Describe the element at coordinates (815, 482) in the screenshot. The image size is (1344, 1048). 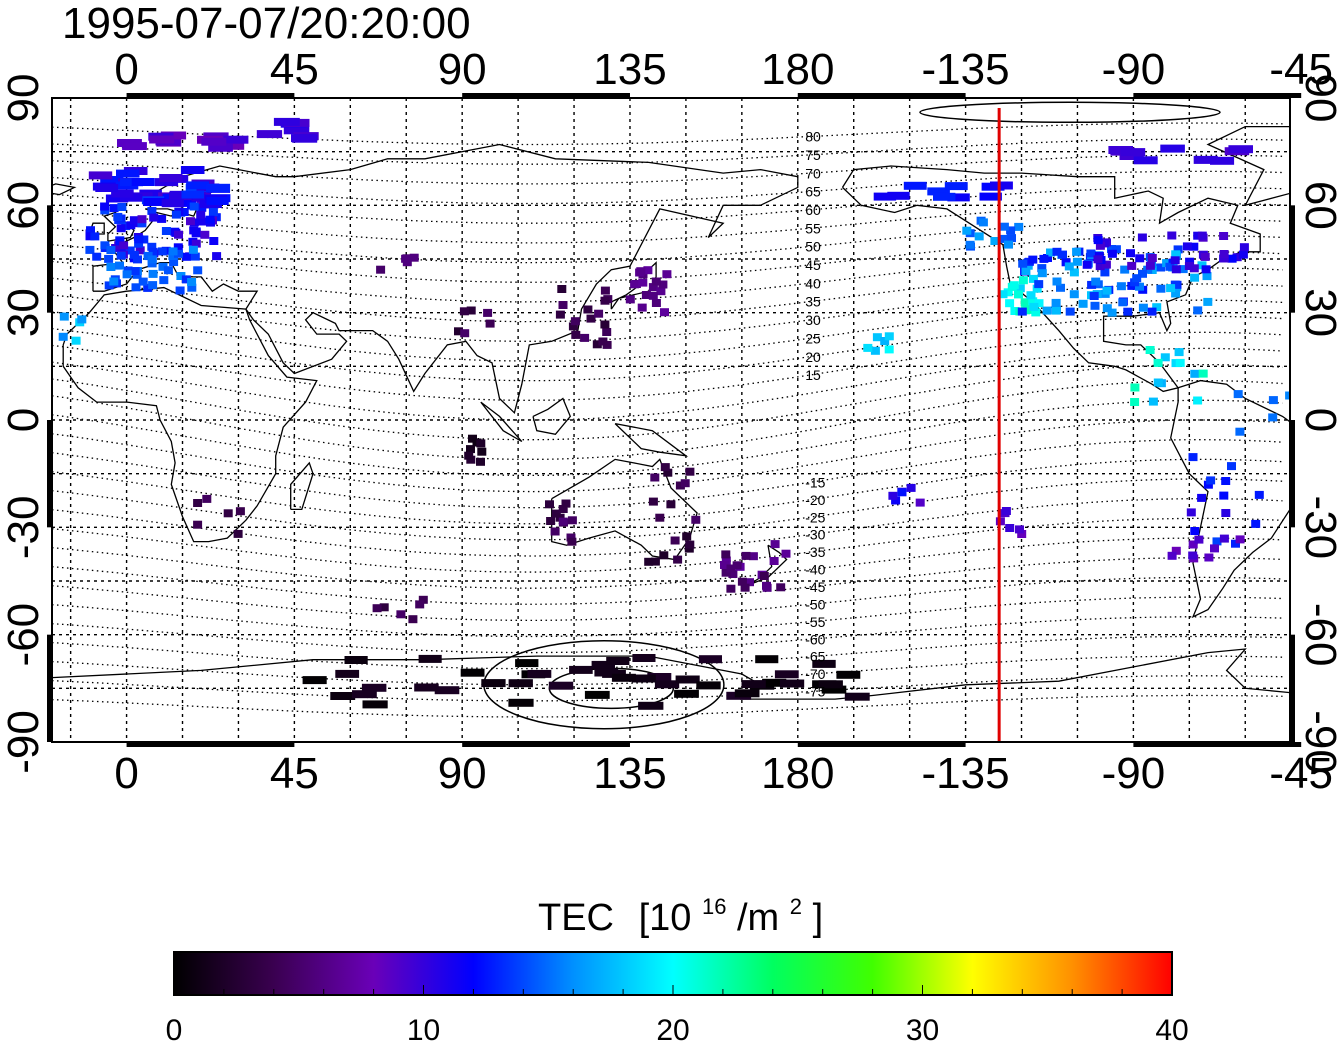
I see `contour-label: -15` at that location.